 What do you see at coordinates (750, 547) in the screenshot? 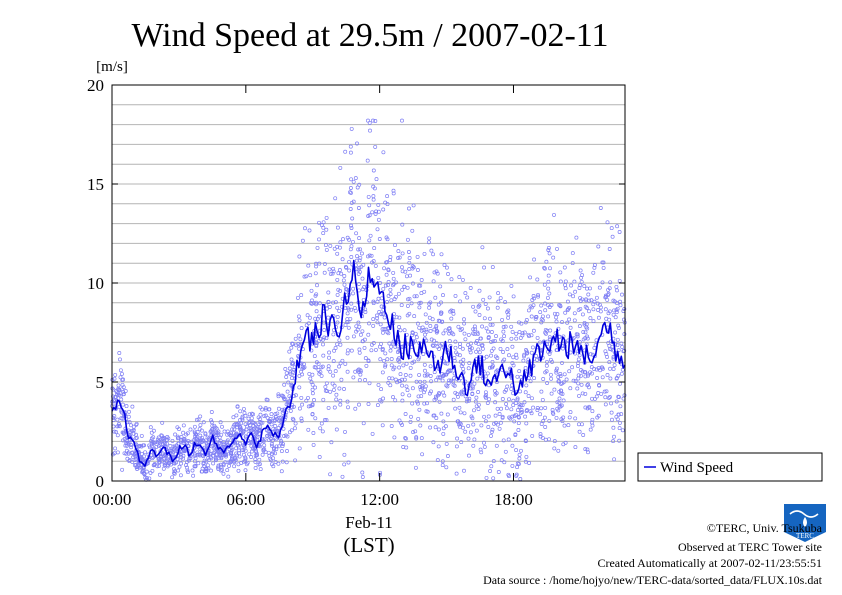
I see `site-text: Observed at TERC Tower site` at bounding box center [750, 547].